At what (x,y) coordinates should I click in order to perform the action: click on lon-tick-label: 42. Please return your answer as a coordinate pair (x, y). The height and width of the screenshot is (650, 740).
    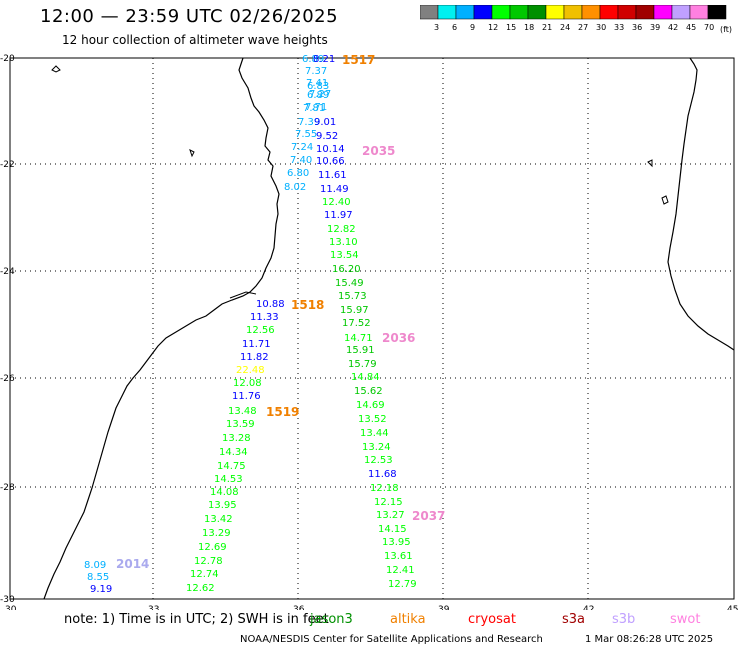
    Looking at the image, I should click on (588, 607).